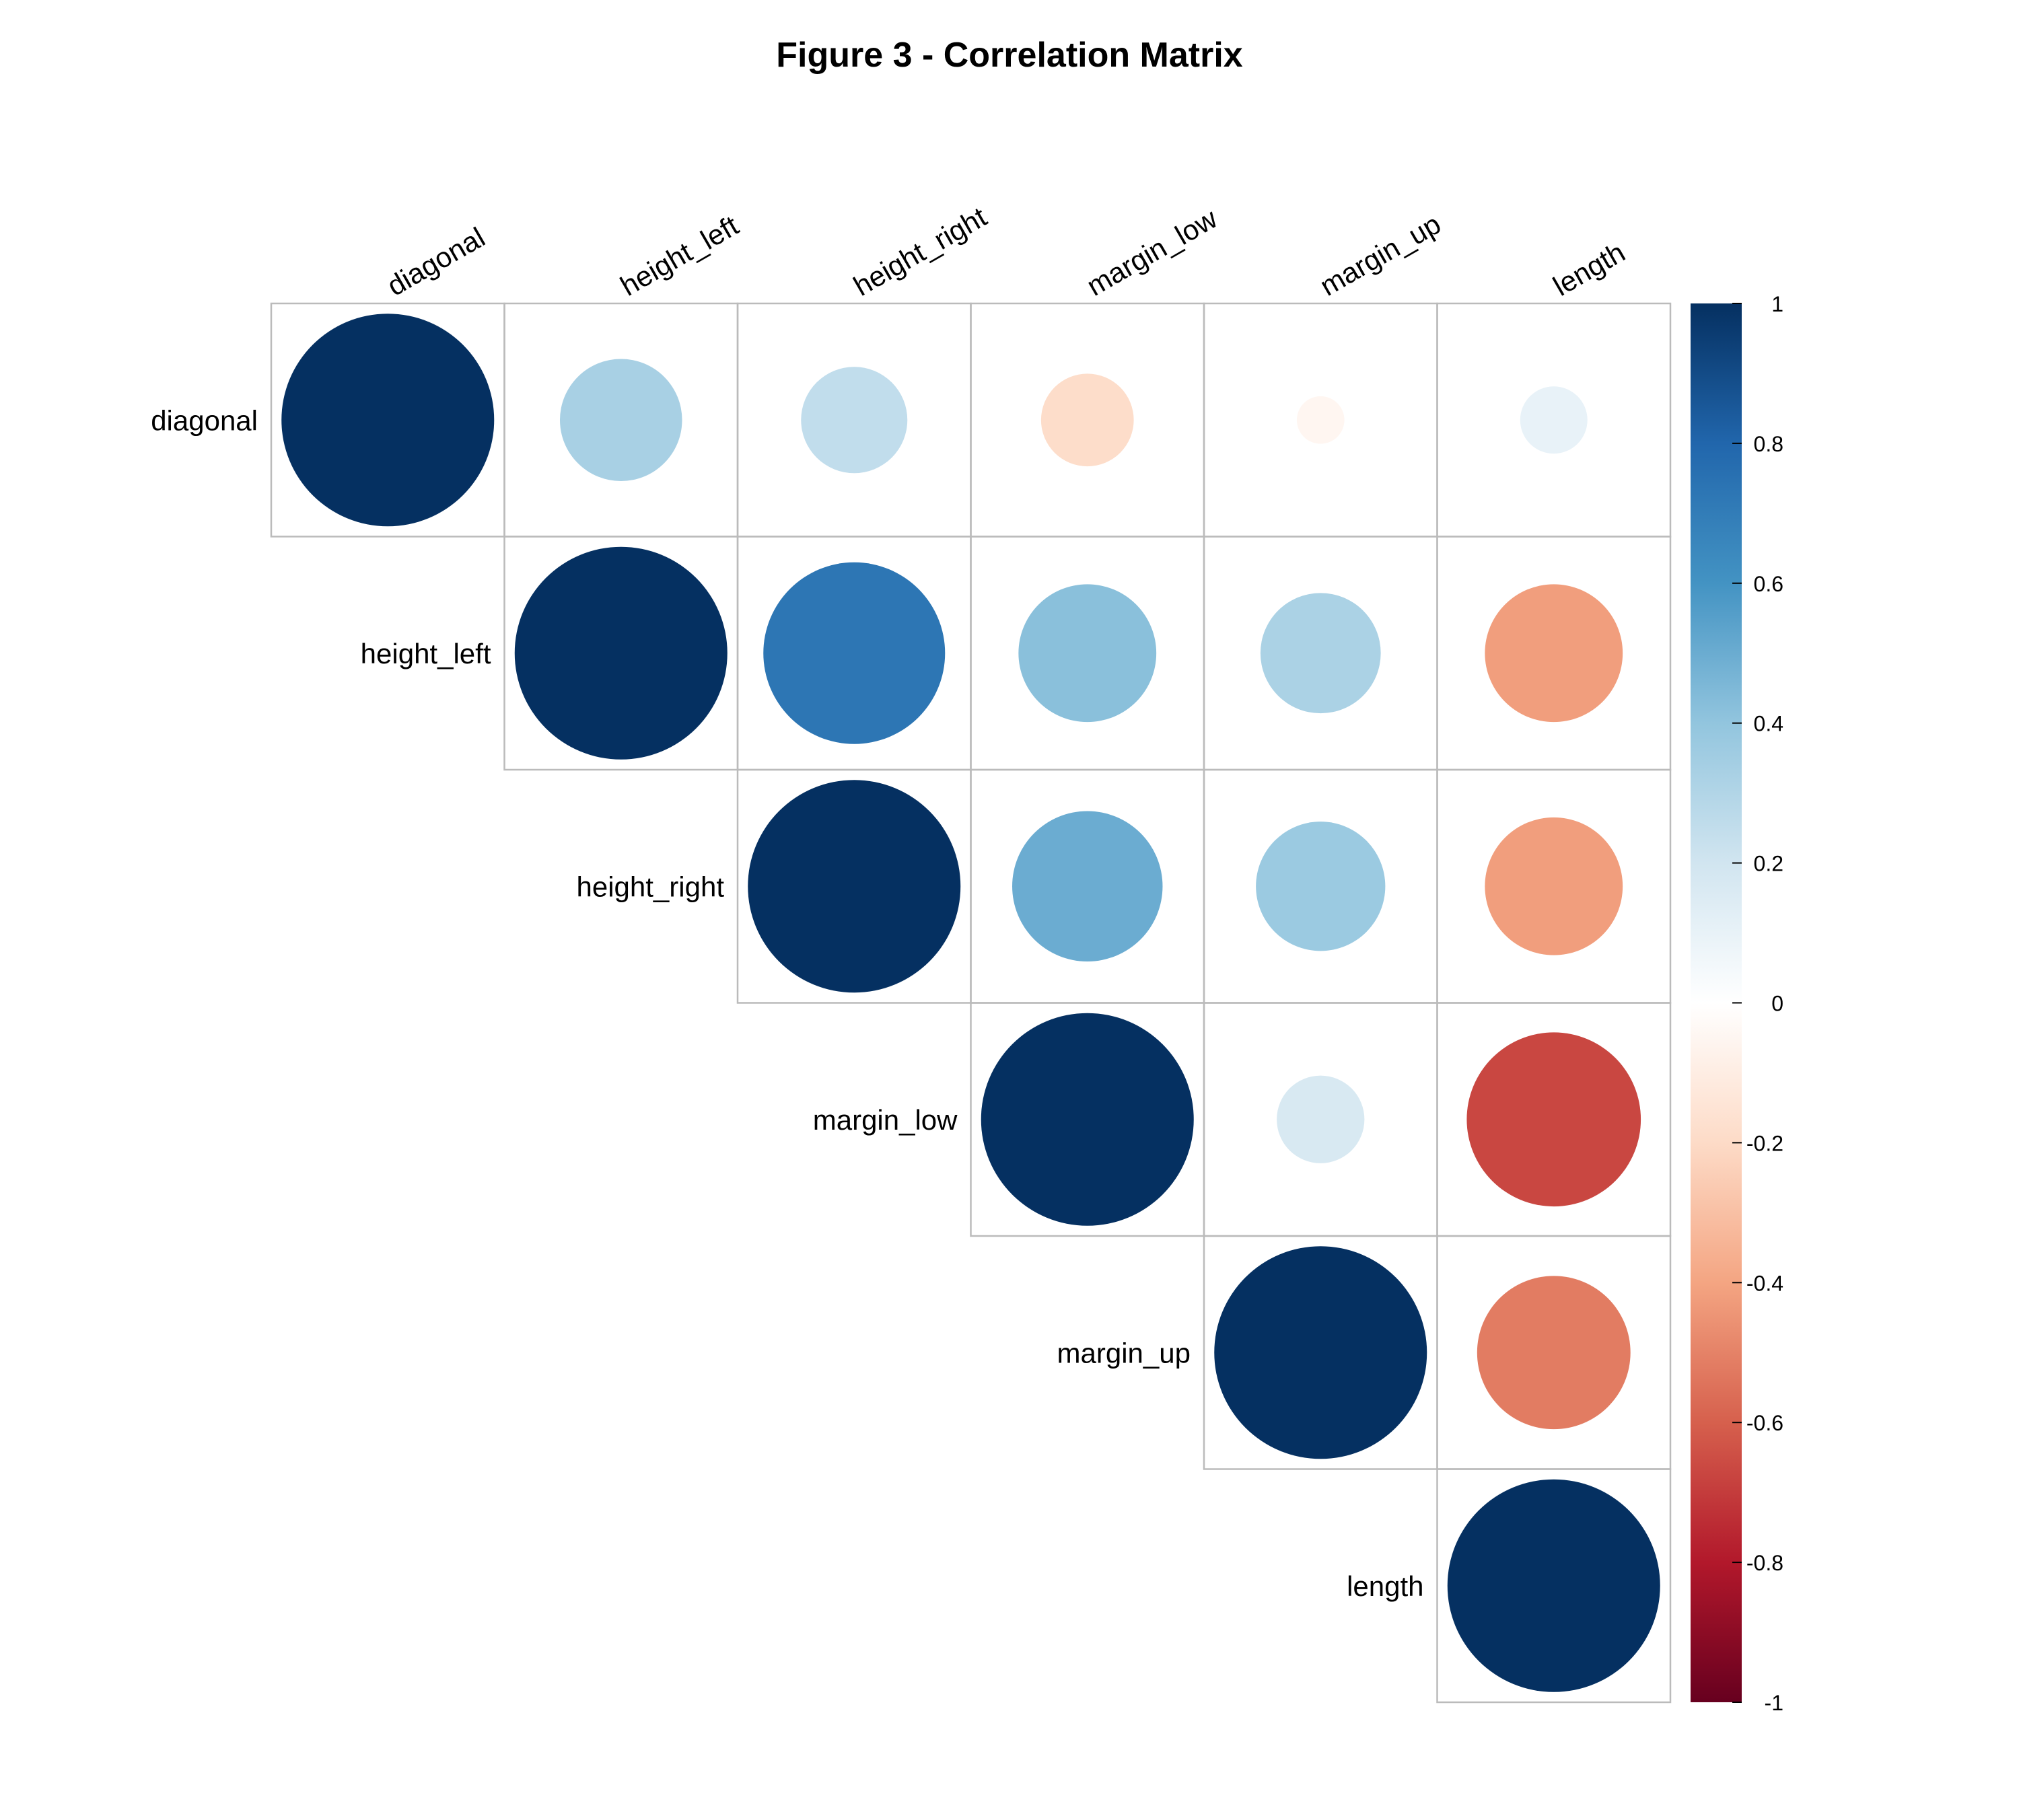 Image resolution: width=2019 pixels, height=1820 pixels. Describe the element at coordinates (205, 420) in the screenshot. I see `row-label-diagonal: diagonal` at that location.